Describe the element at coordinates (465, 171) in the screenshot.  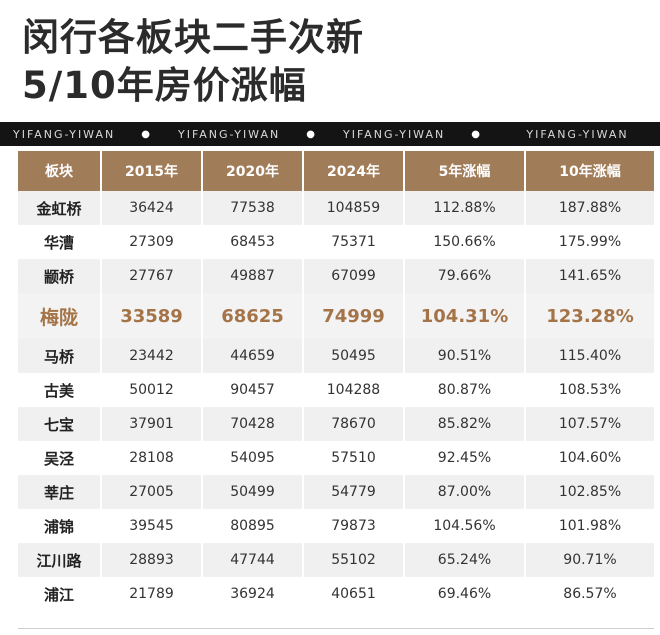
I see `header-5yr-growth: 5年涨幅` at that location.